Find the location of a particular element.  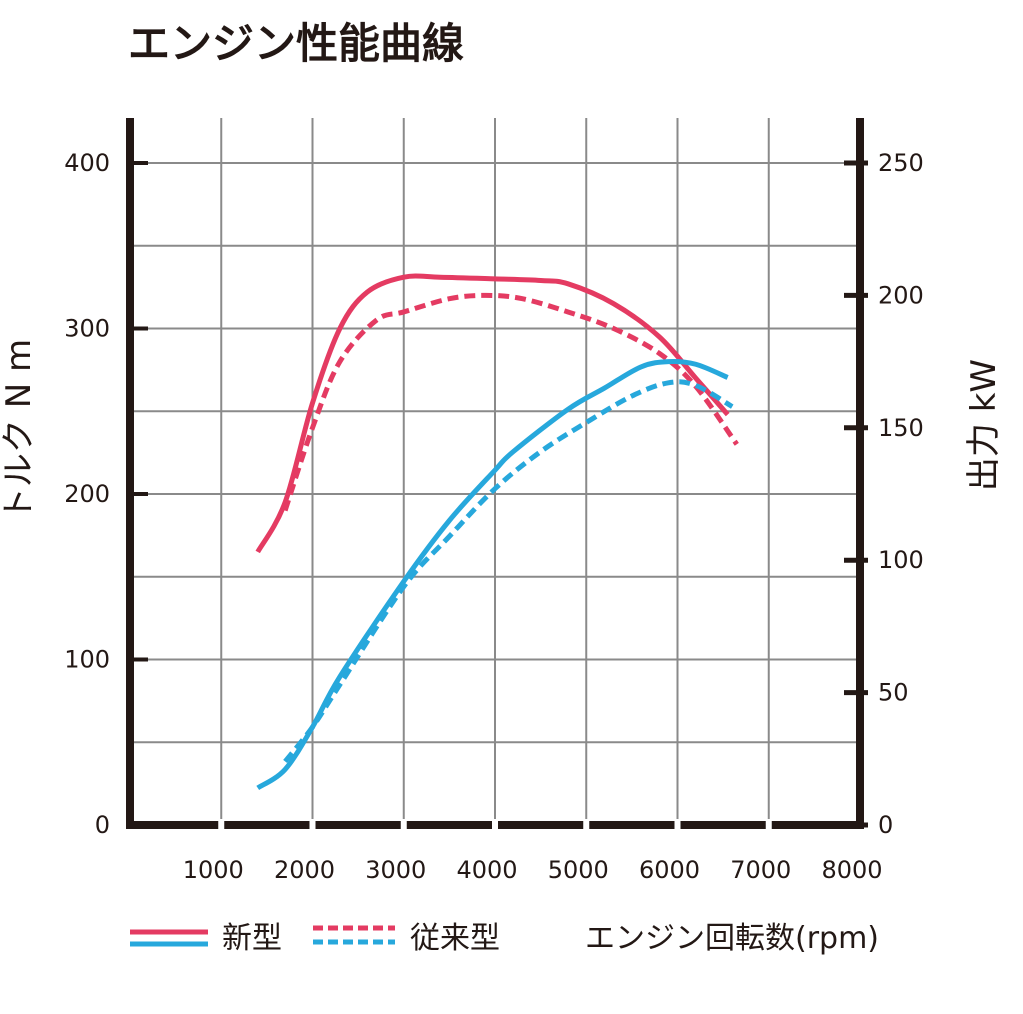

x-tick-label: 5000 is located at coordinates (578, 870).